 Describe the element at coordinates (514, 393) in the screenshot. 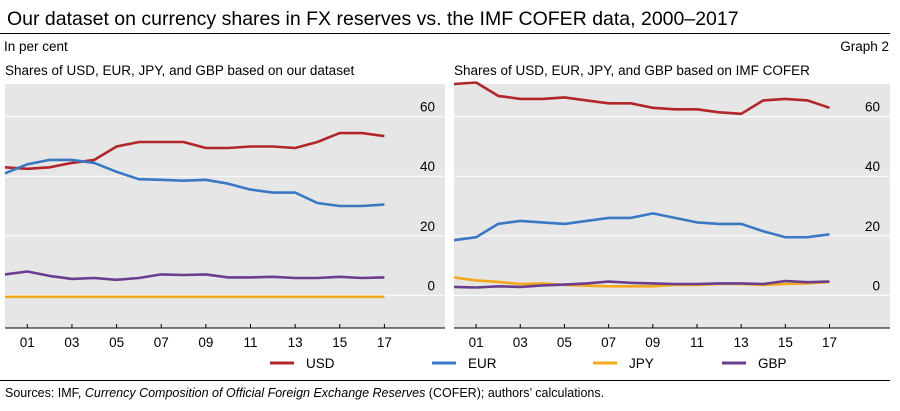

I see `source-suffix: (COFER); authors’ calculations.` at that location.